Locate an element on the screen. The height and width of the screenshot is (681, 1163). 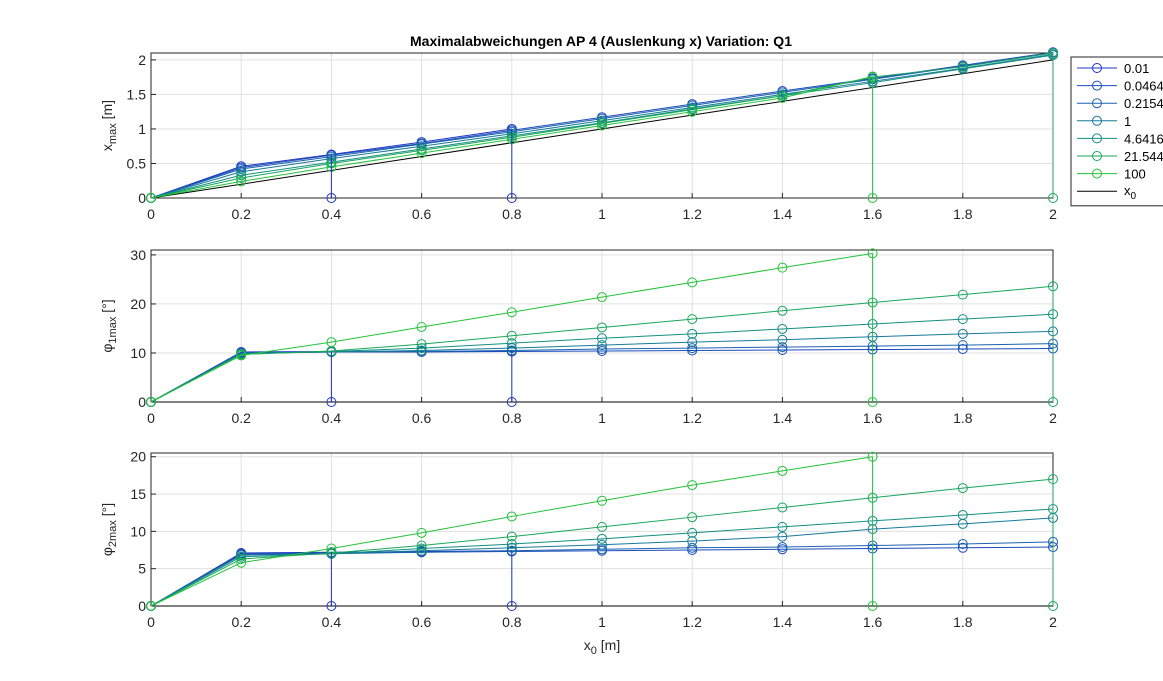
x-tick-label: 0.6 is located at coordinates (422, 622).